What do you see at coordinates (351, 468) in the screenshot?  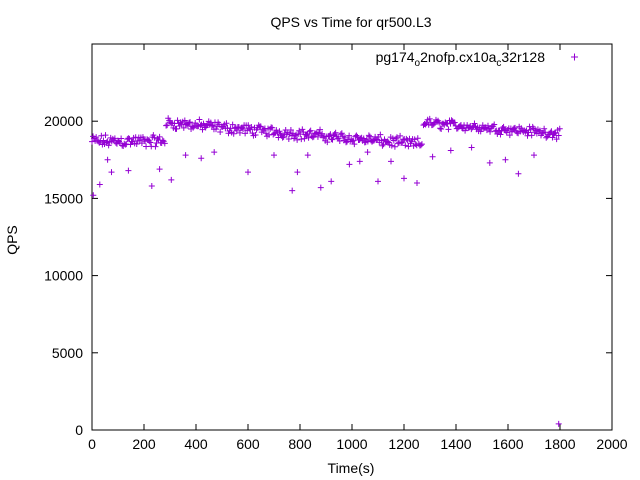 I see `x-axis-label: Time(s)` at bounding box center [351, 468].